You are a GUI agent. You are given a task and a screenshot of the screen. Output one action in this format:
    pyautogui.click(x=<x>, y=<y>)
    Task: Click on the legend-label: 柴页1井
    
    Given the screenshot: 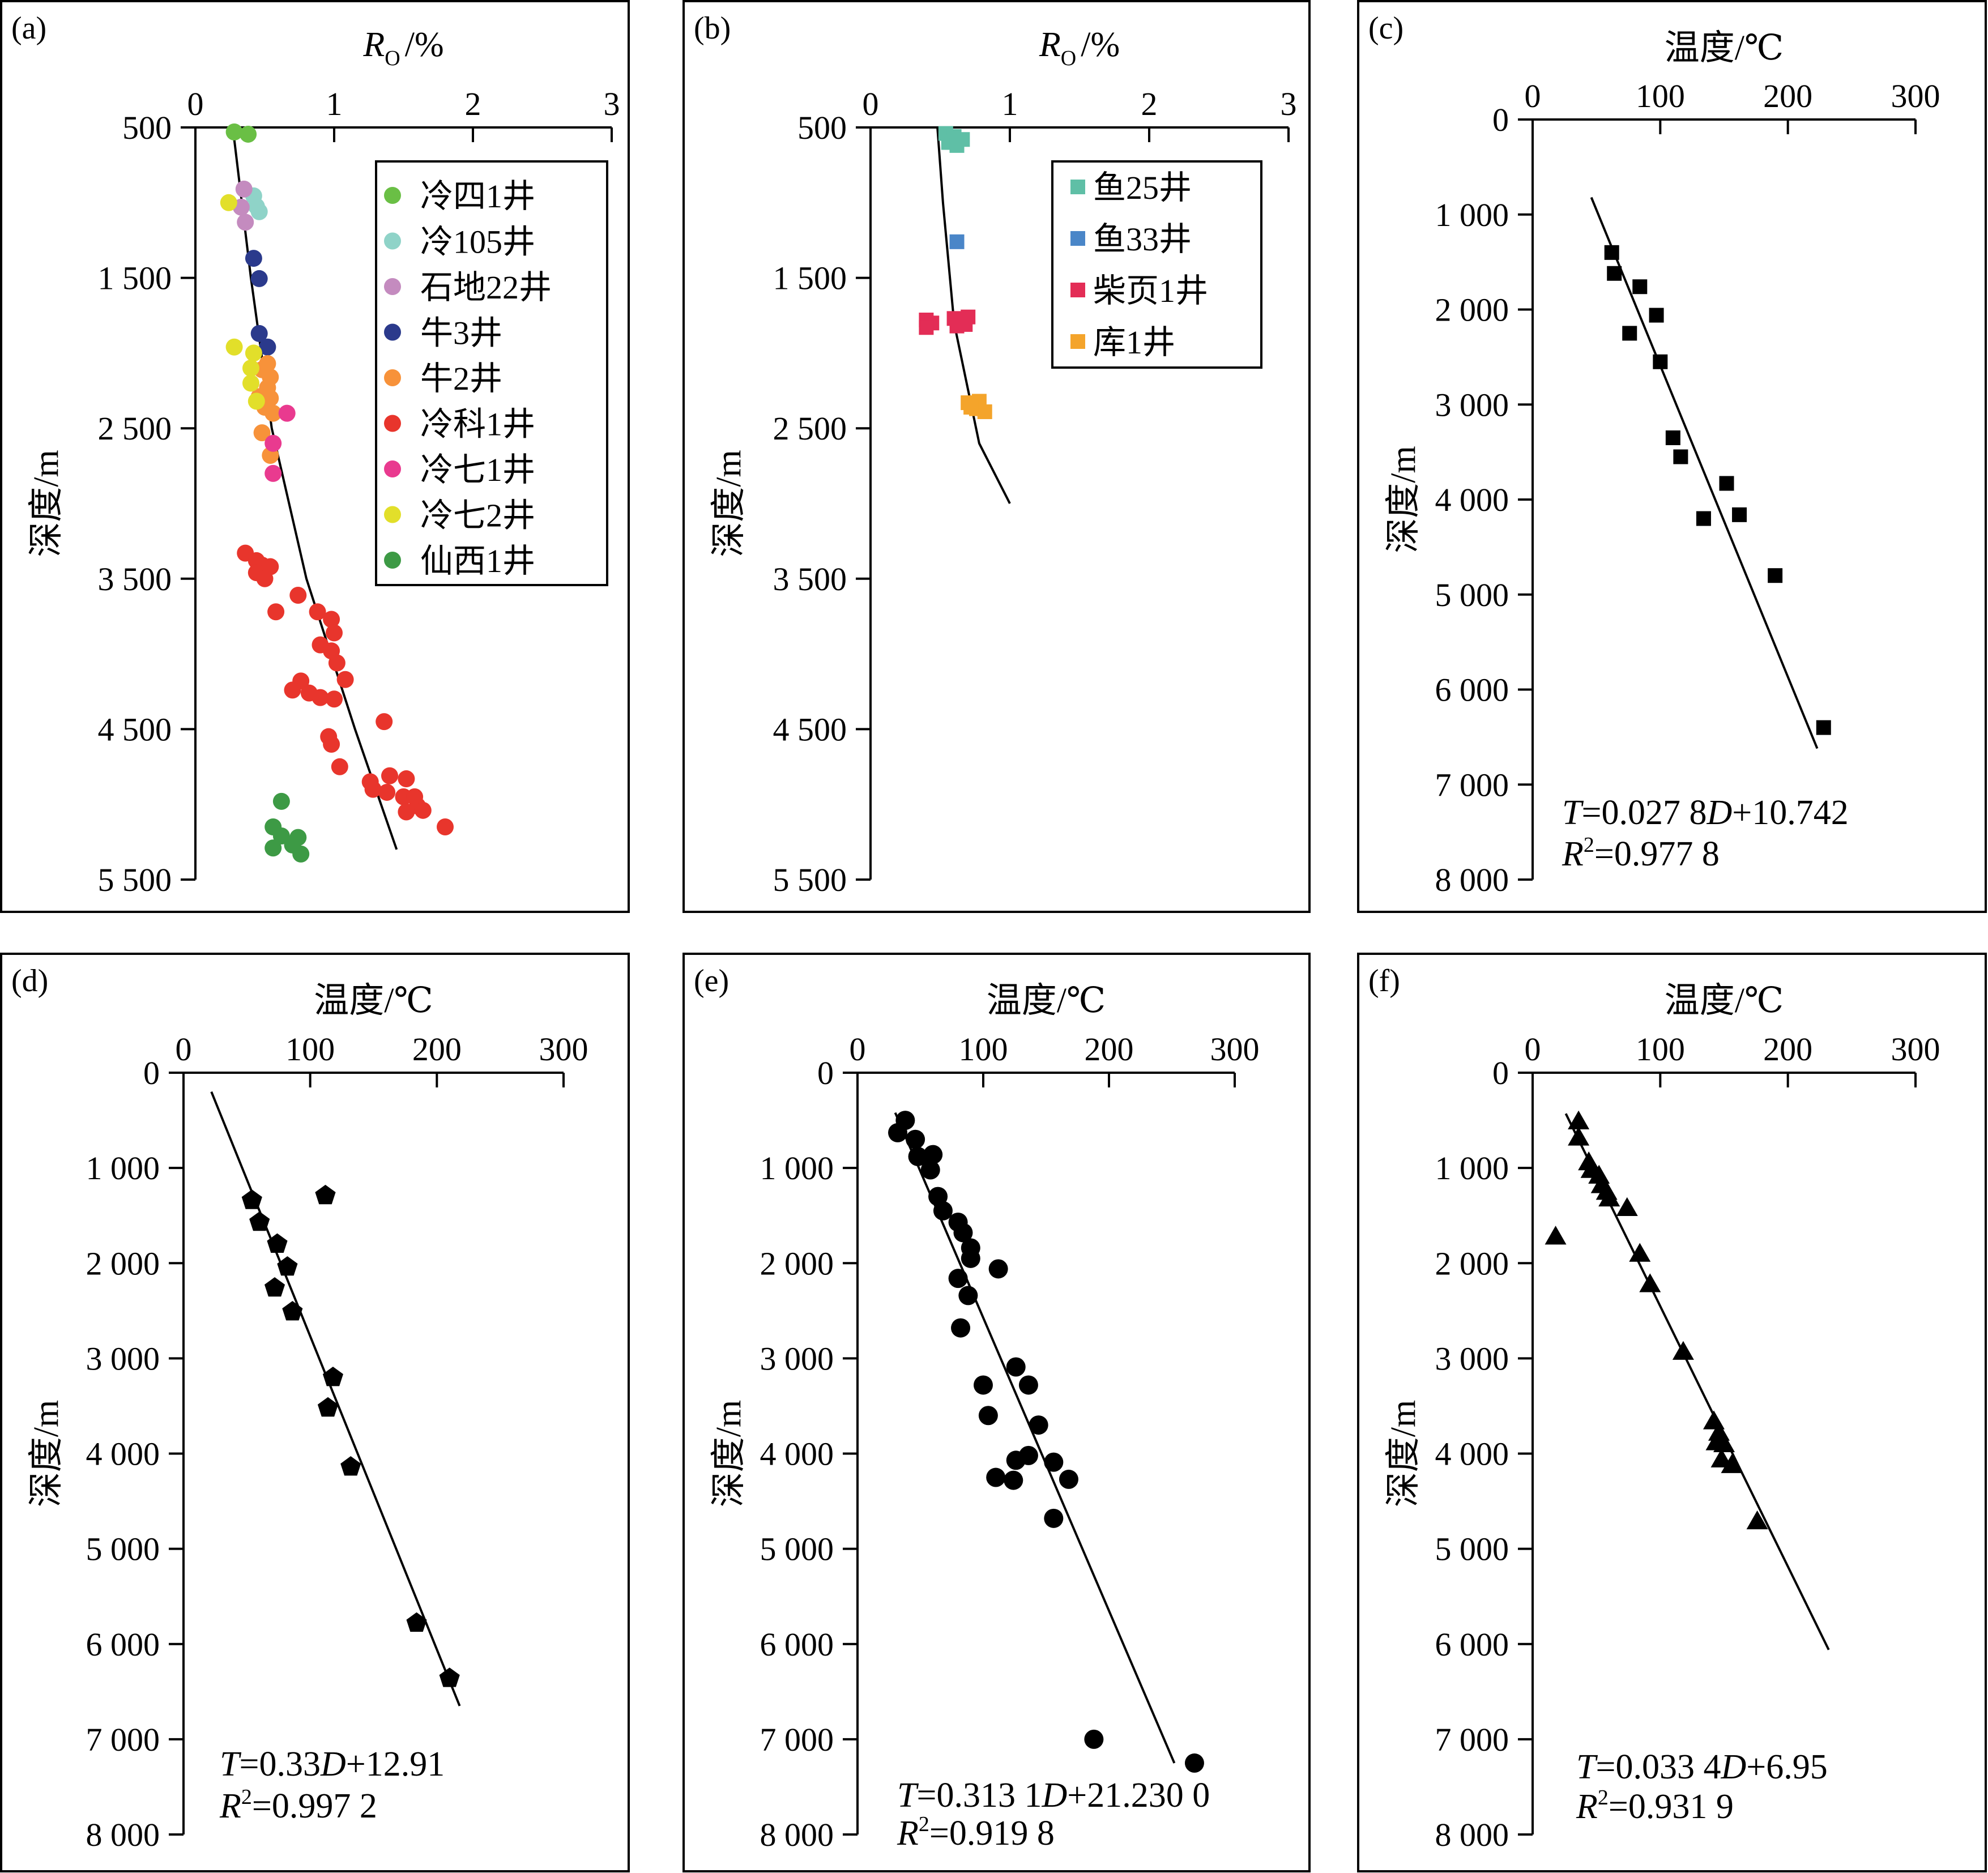 What is the action you would take?
    pyautogui.click(x=1150, y=290)
    